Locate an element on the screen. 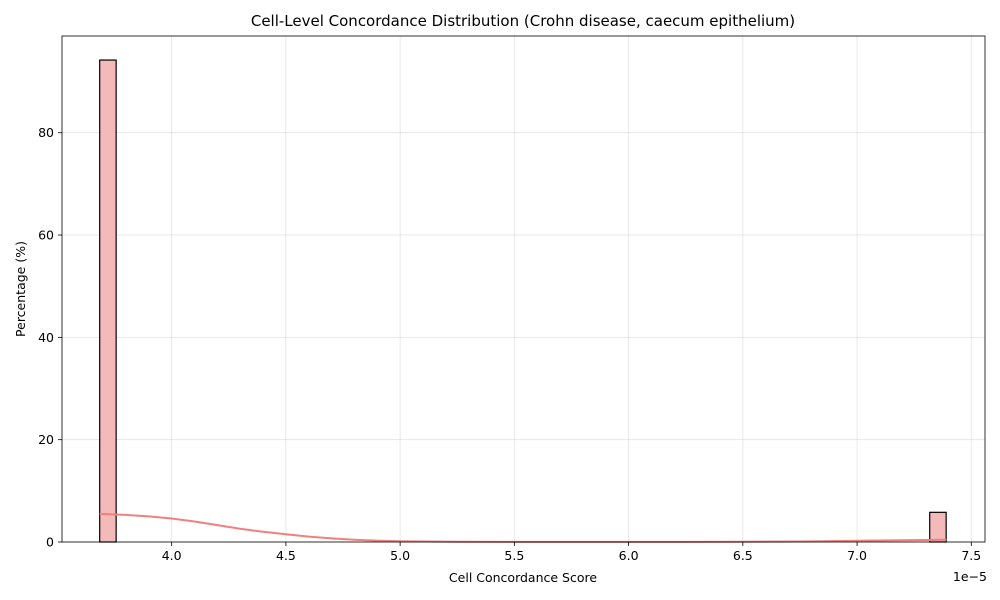 This screenshot has width=1000, height=600. x-tick-label: 7.0 is located at coordinates (857, 555).